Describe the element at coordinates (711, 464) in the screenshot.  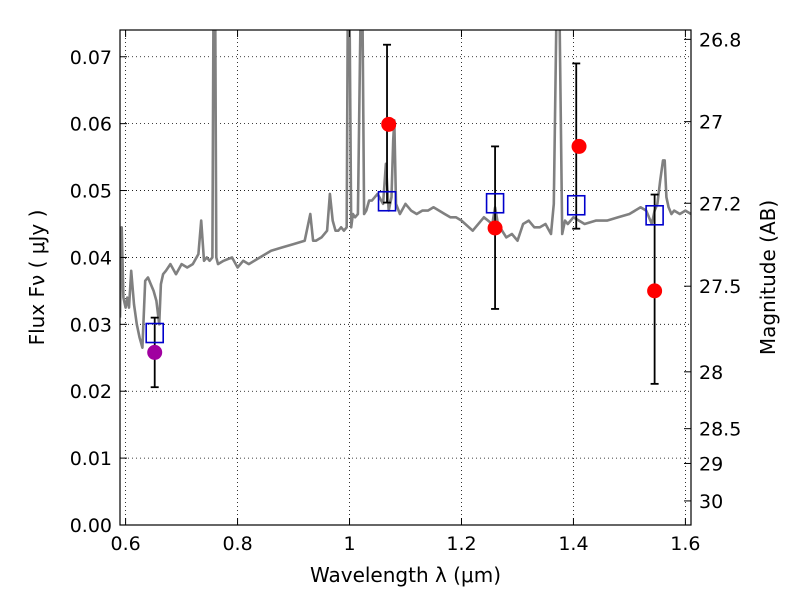
I see `y2-tick-label: 29` at that location.